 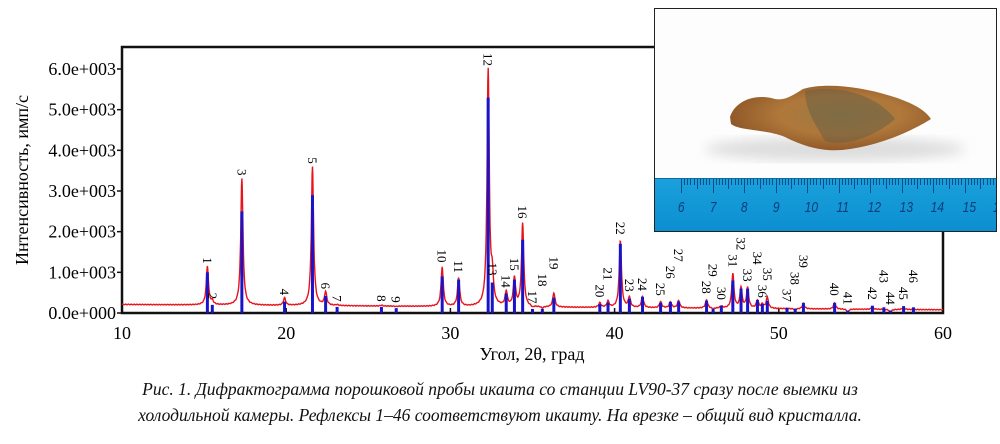 What do you see at coordinates (943, 333) in the screenshot?
I see `x-tick-label: 60` at bounding box center [943, 333].